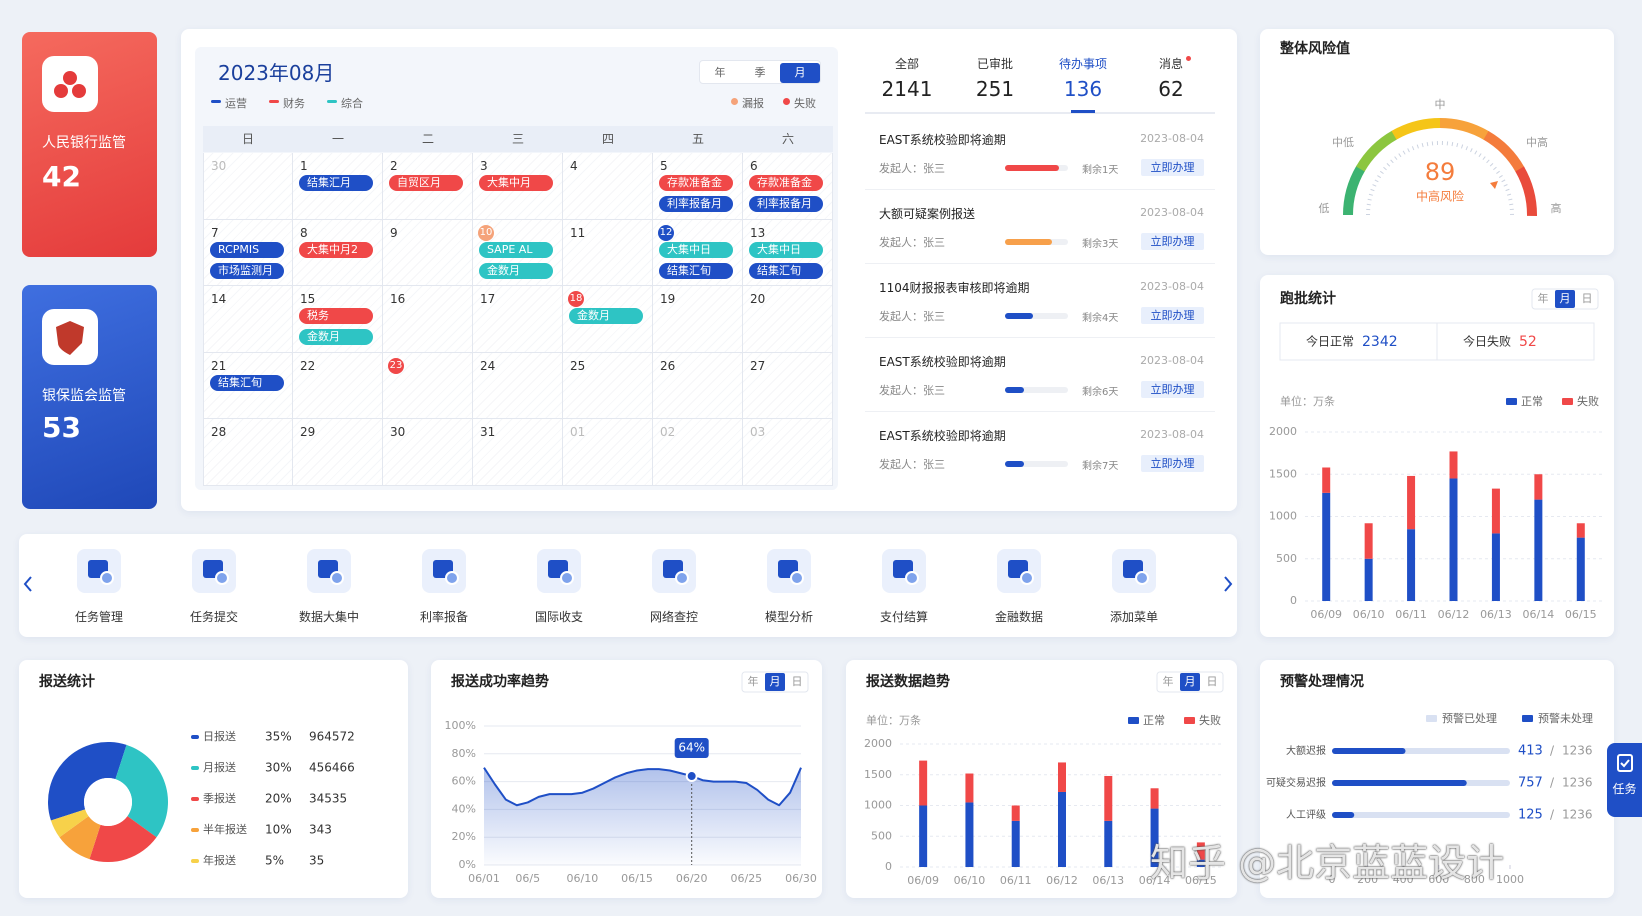 The height and width of the screenshot is (916, 1642). What do you see at coordinates (214, 589) in the screenshot?
I see `menu-item: 任务提交` at bounding box center [214, 589].